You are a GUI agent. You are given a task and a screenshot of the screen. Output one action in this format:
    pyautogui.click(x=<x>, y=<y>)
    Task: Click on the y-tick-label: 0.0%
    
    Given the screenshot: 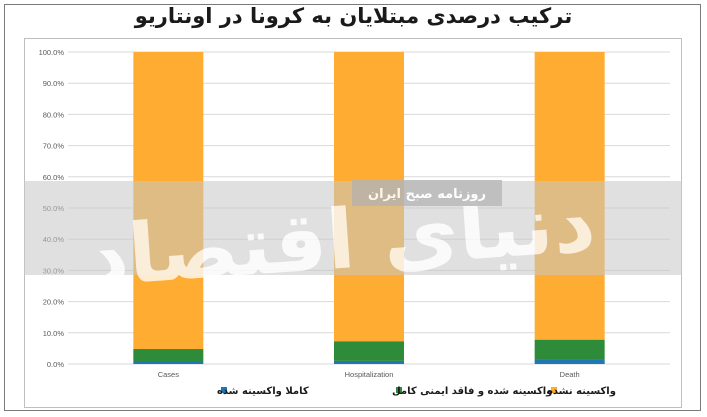 What is the action you would take?
    pyautogui.click(x=55, y=364)
    